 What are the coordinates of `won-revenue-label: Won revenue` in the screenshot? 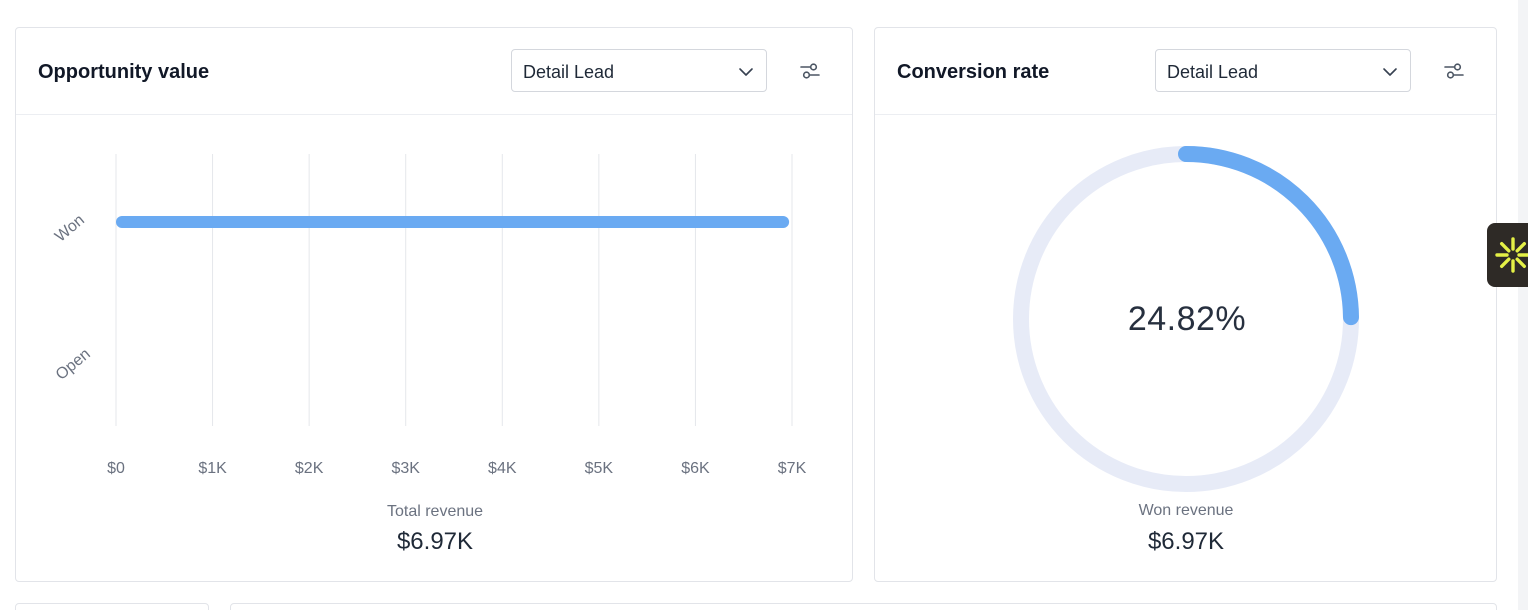 It's located at (1186, 510).